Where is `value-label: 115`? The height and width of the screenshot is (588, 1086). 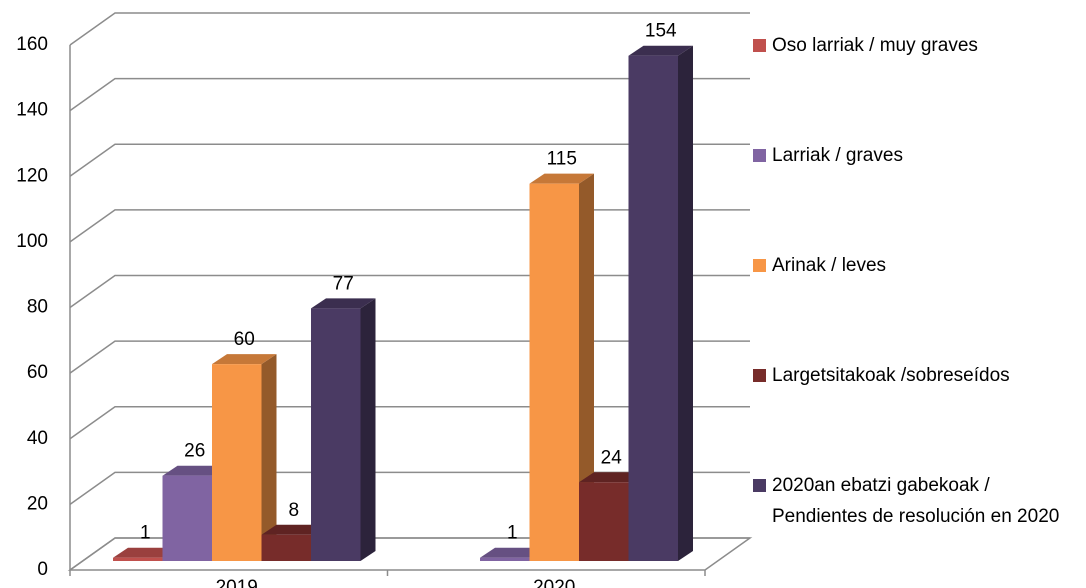
value-label: 115 is located at coordinates (562, 159).